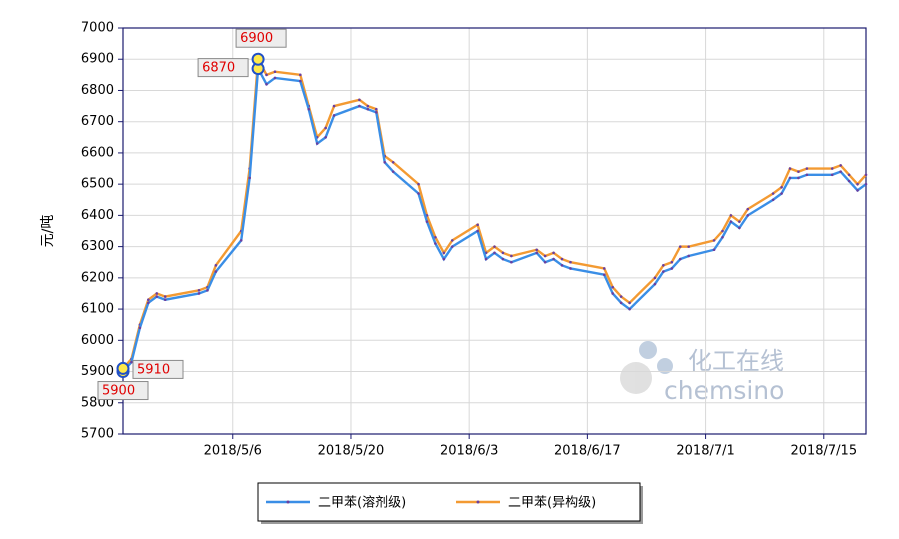 Image resolution: width=899 pixels, height=539 pixels. Describe the element at coordinates (587, 451) in the screenshot. I see `x-tick-label: 2018/6/17` at that location.